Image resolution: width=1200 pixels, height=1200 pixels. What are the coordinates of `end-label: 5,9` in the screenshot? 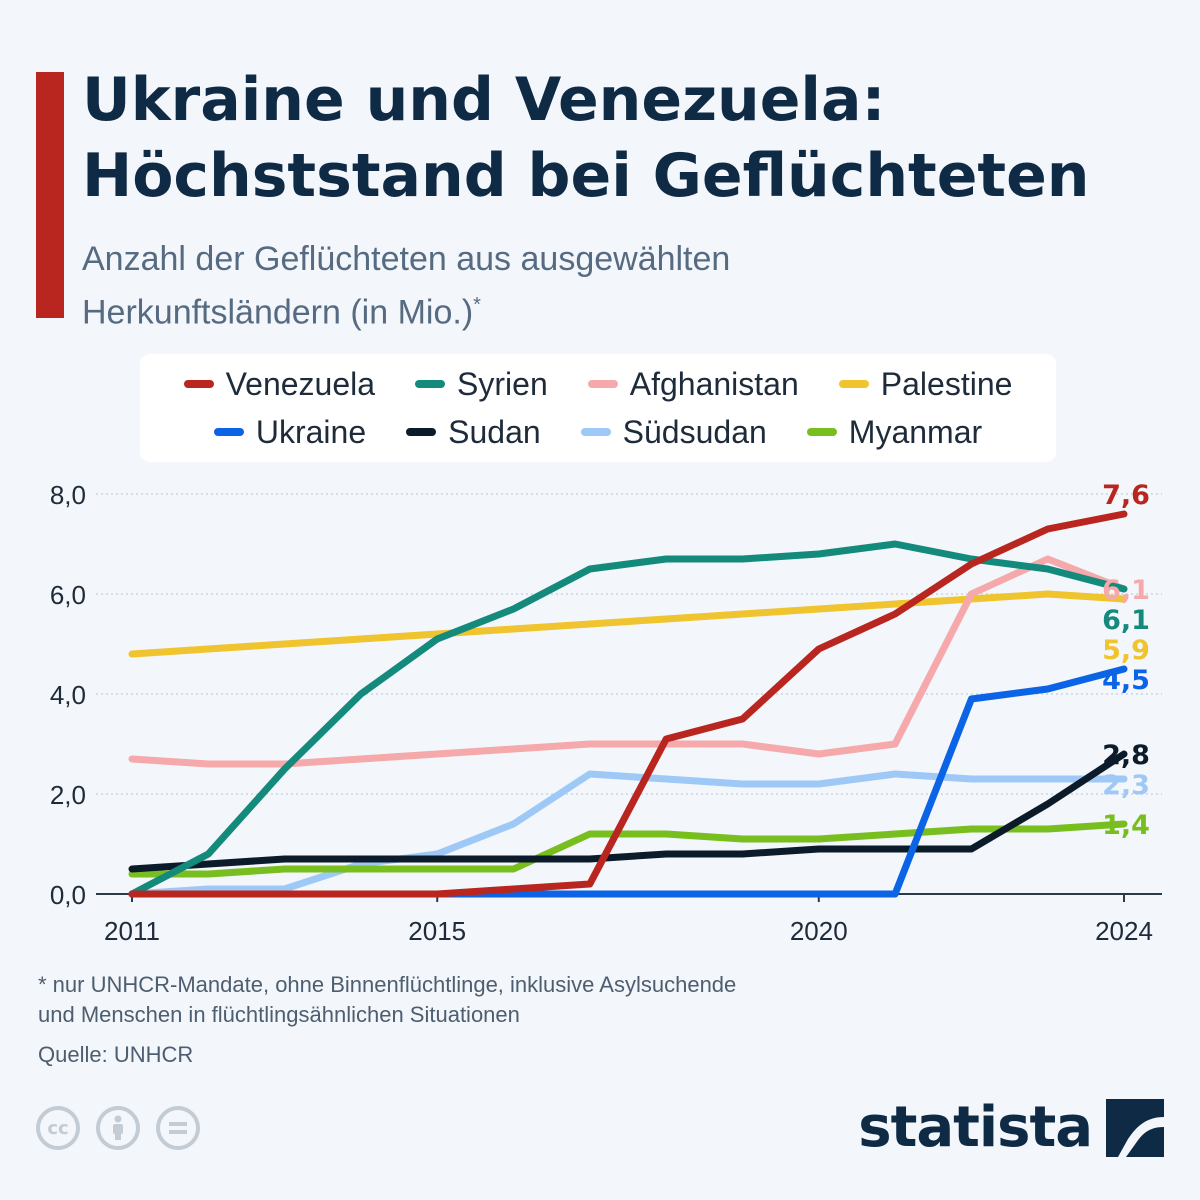 It's located at (1126, 650).